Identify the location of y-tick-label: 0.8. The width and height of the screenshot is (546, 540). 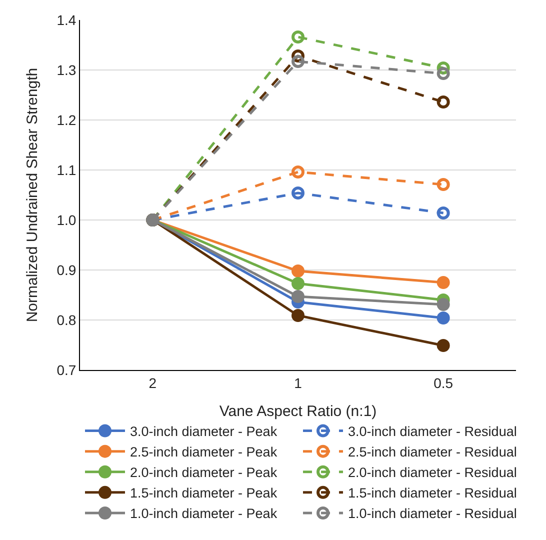
(66, 320).